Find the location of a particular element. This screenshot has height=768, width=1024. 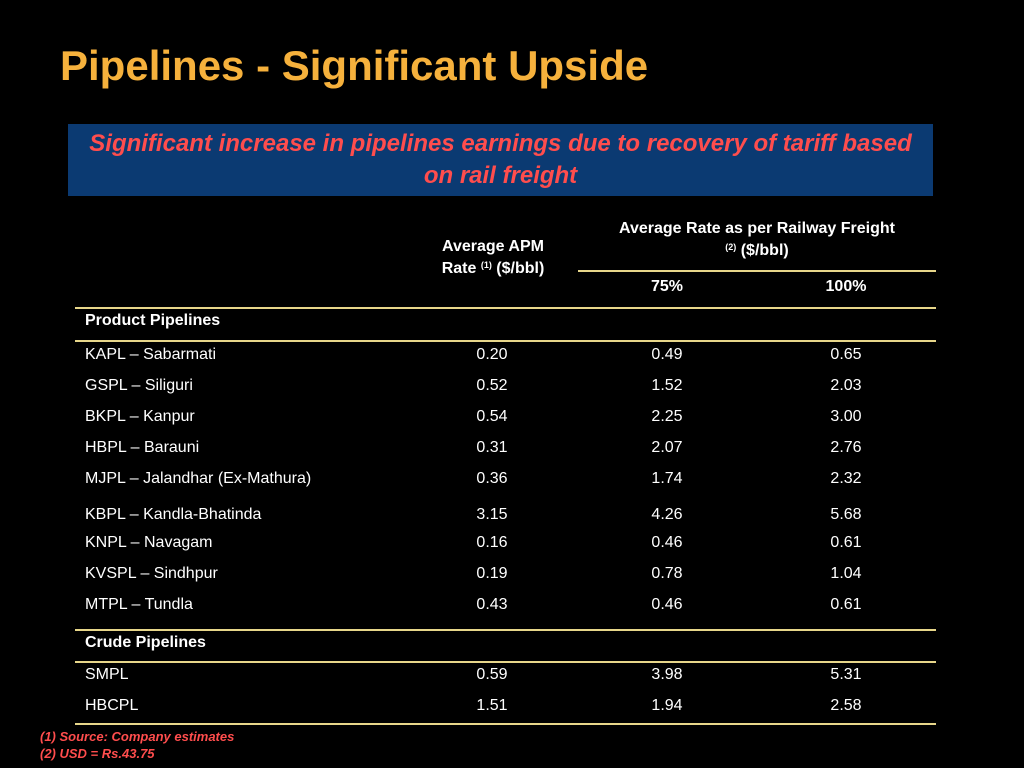

header-apm-rate-label: Rate is located at coordinates (461, 268).